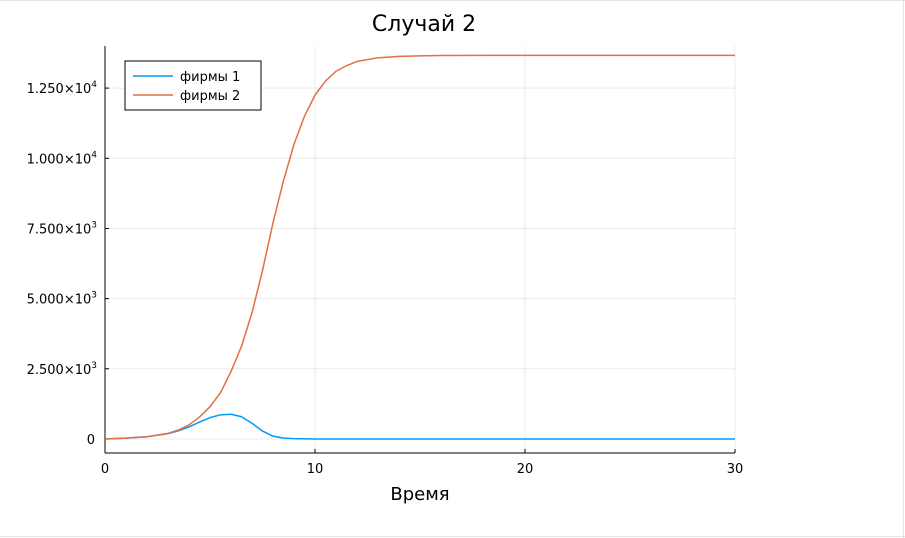 The image size is (905, 538). What do you see at coordinates (419, 494) in the screenshot?
I see `x-axis-label: Время` at bounding box center [419, 494].